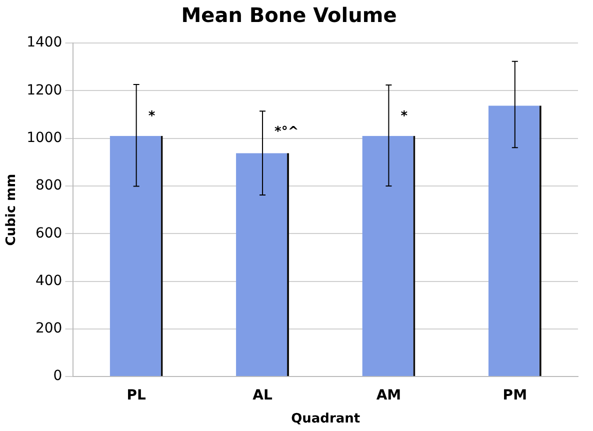 Image resolution: width=593 pixels, height=431 pixels. I want to click on x-tick-label: PL, so click(136, 396).